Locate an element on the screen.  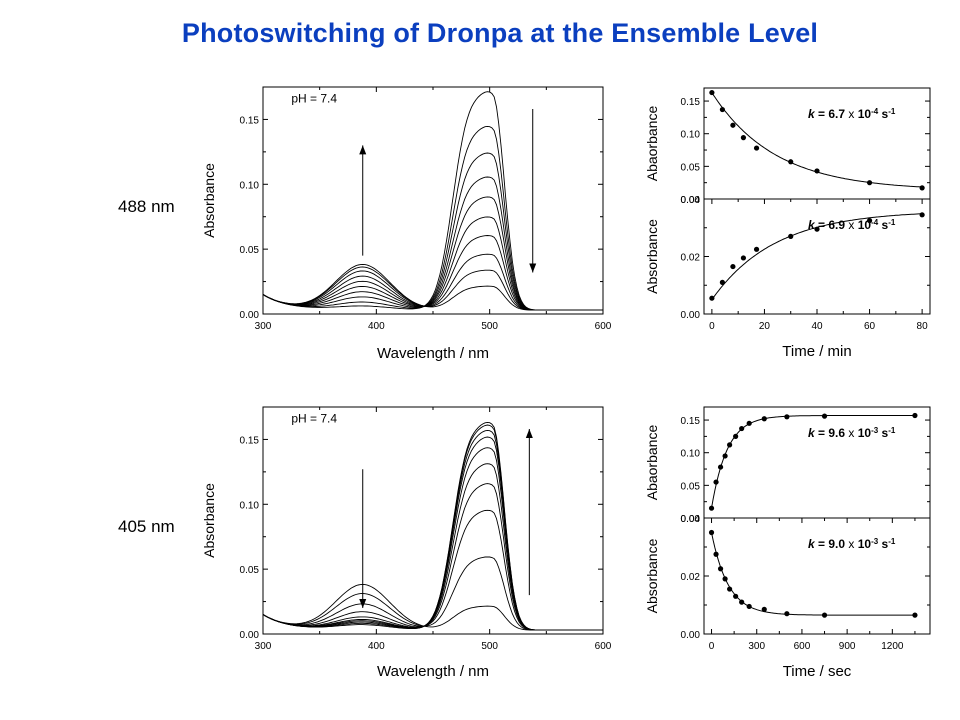
x-tick-label: 60 is located at coordinates (870, 326).